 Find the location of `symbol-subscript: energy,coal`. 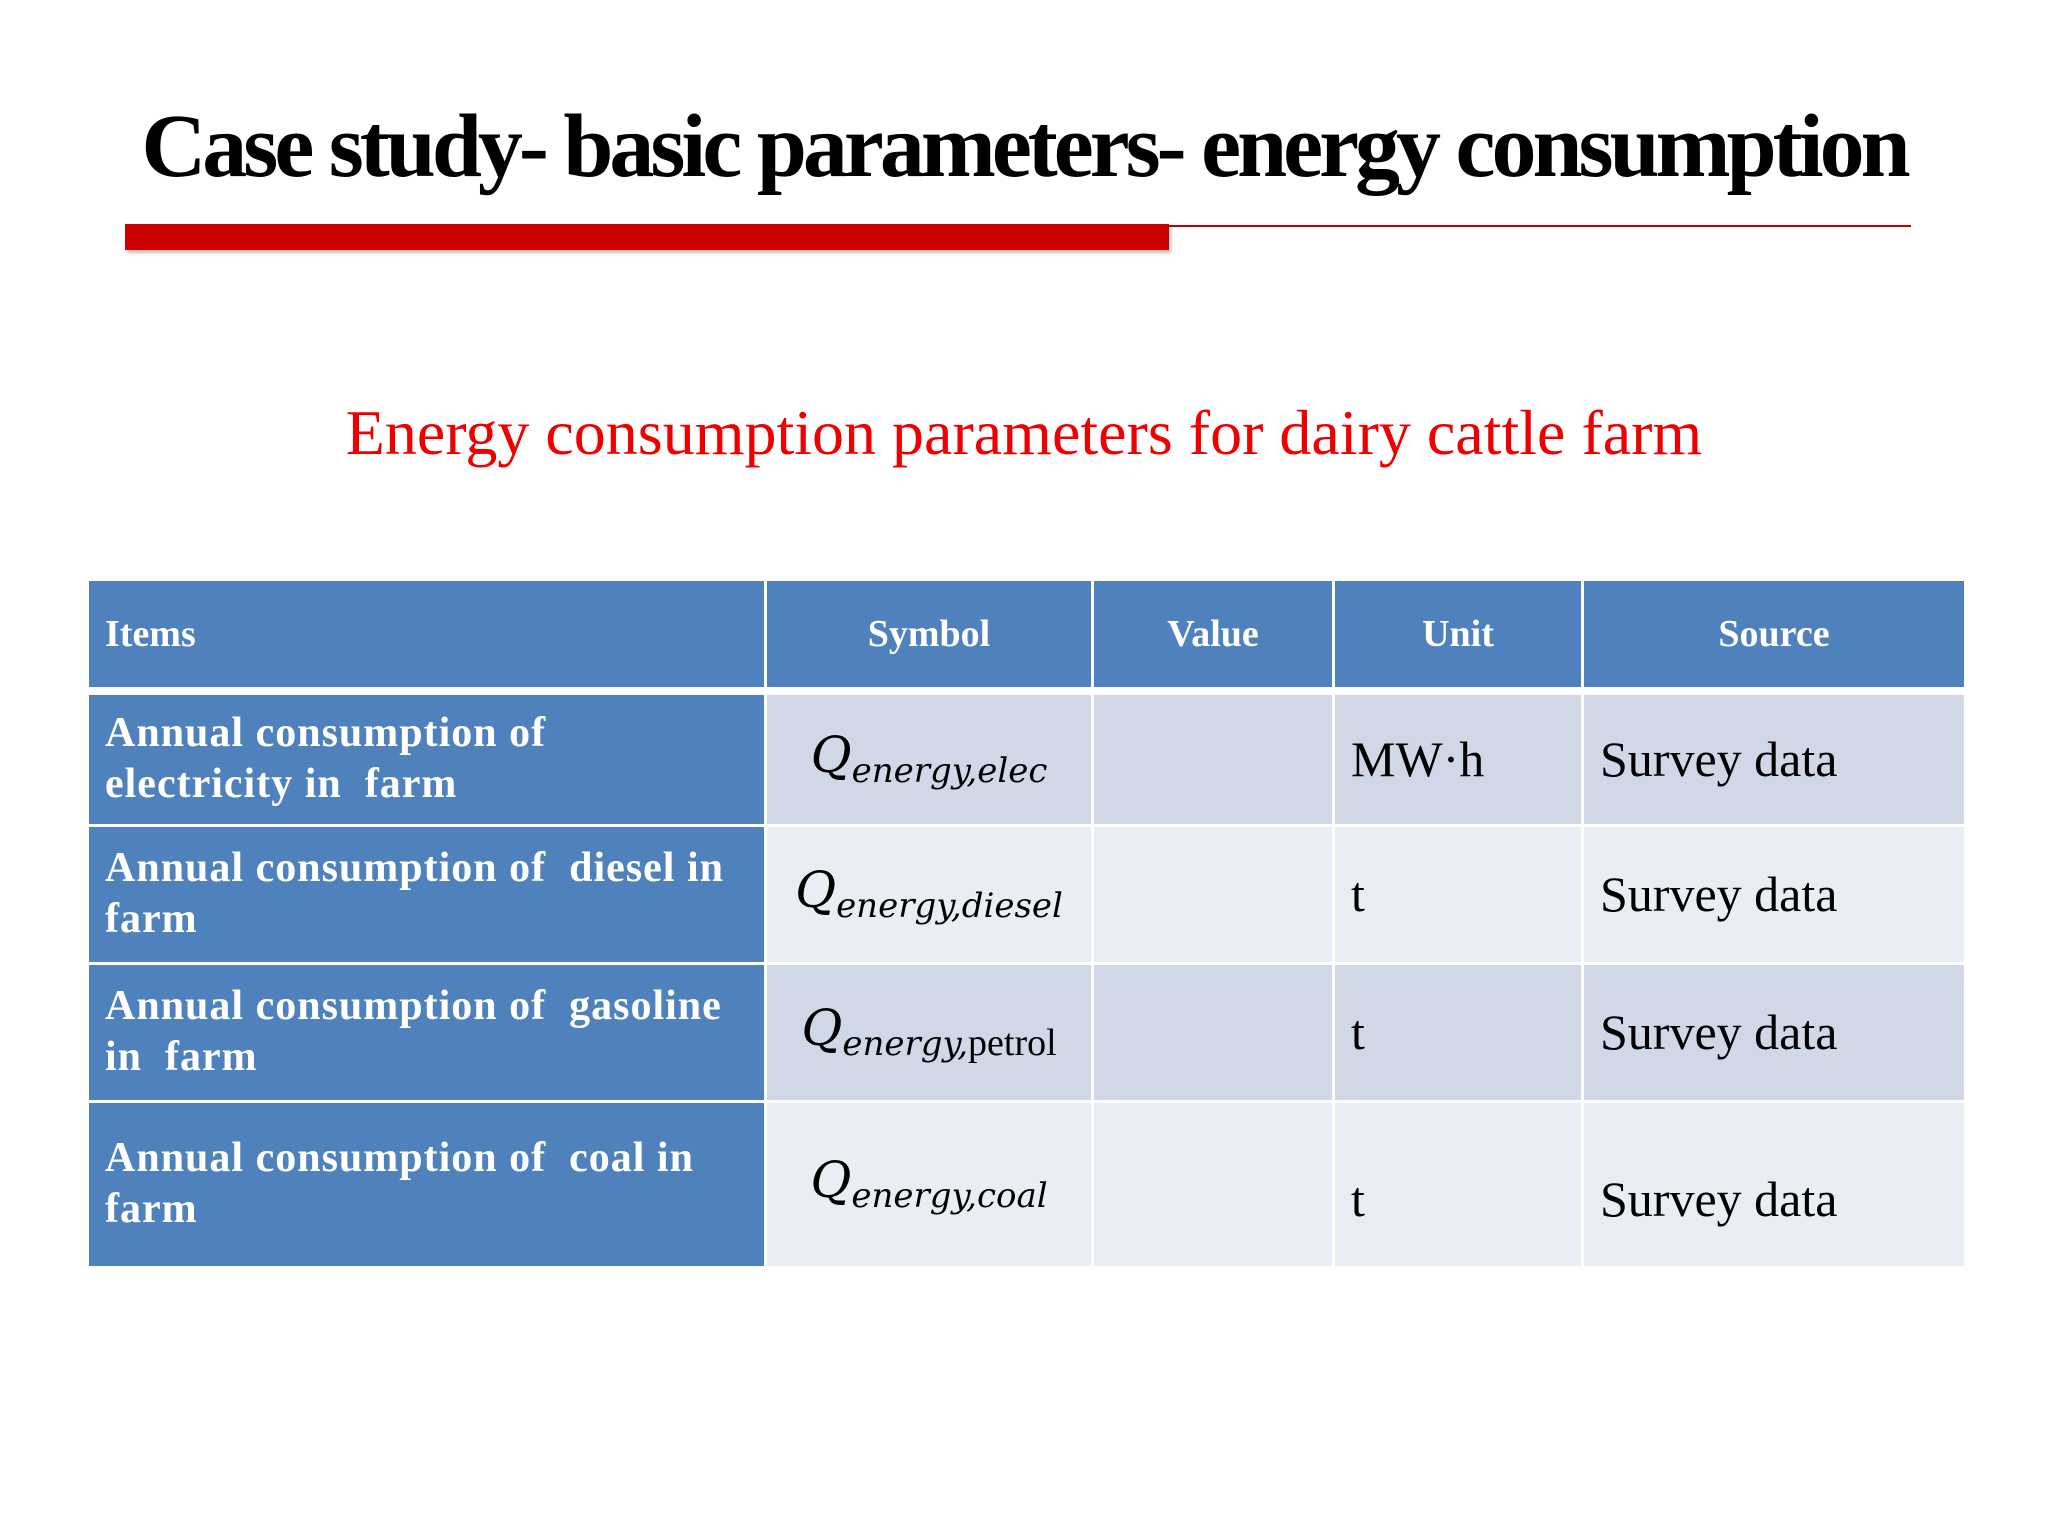

symbol-subscript: energy,coal is located at coordinates (949, 1196).